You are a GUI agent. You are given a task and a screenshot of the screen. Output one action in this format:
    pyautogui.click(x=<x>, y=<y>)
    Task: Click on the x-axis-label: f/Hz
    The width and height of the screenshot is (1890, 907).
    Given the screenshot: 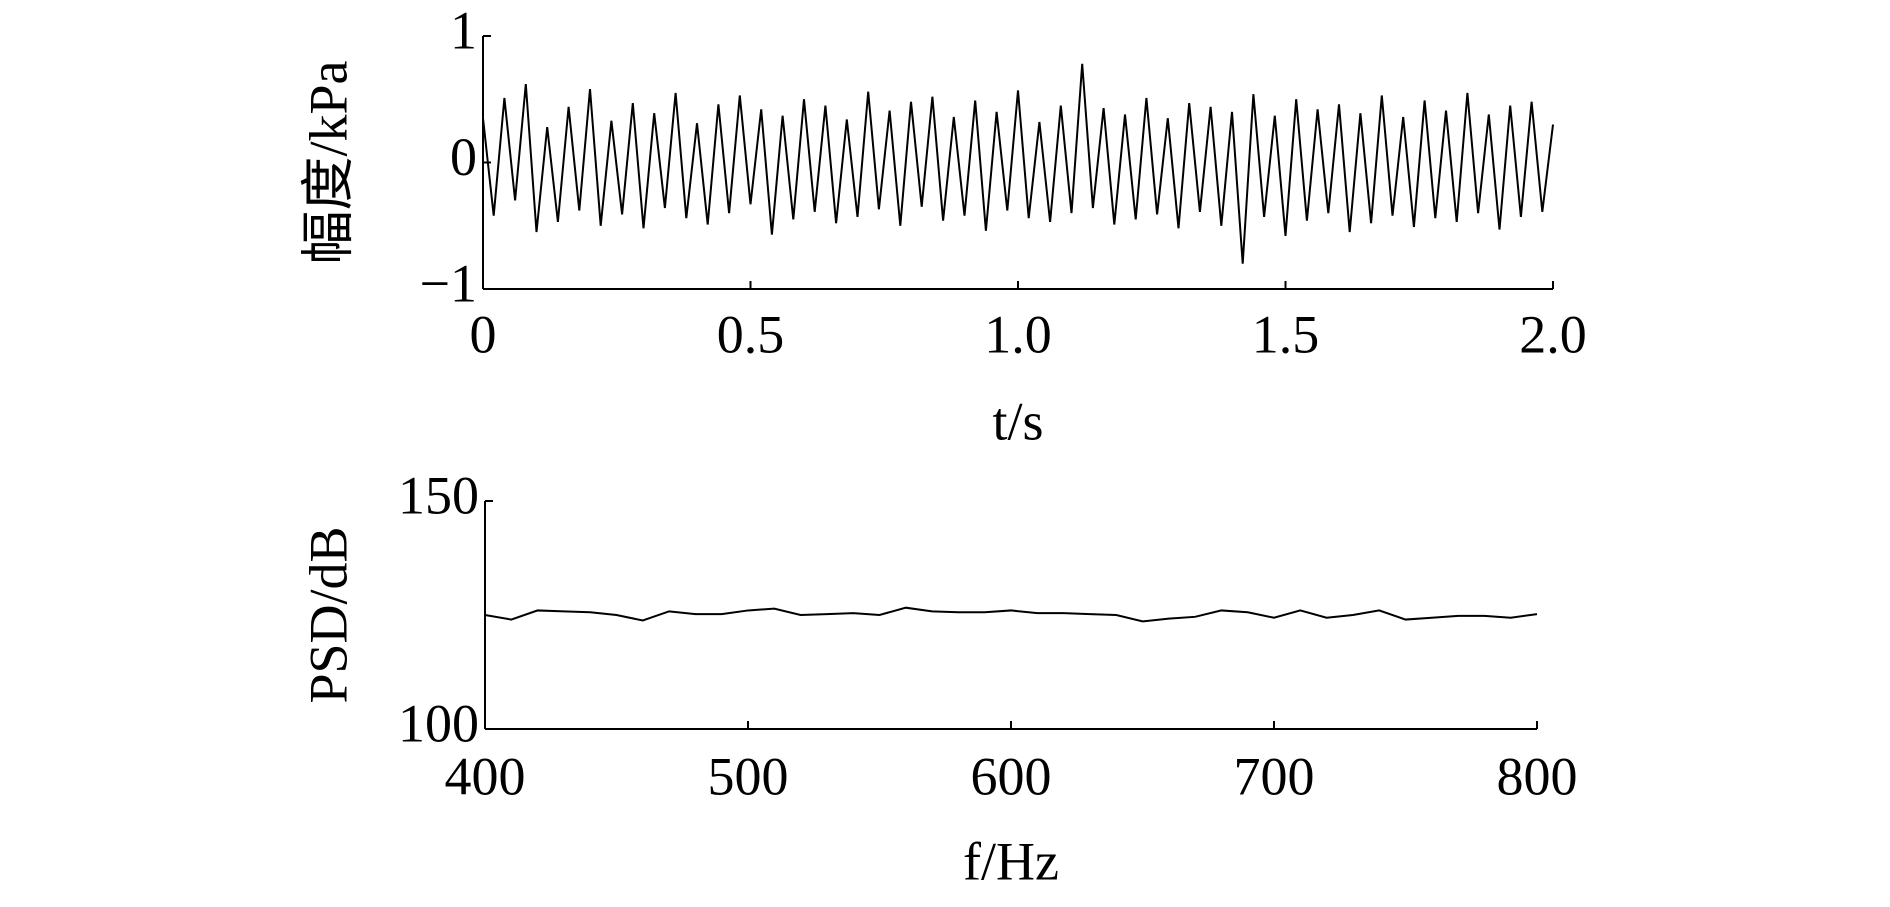 What is the action you would take?
    pyautogui.click(x=1011, y=861)
    